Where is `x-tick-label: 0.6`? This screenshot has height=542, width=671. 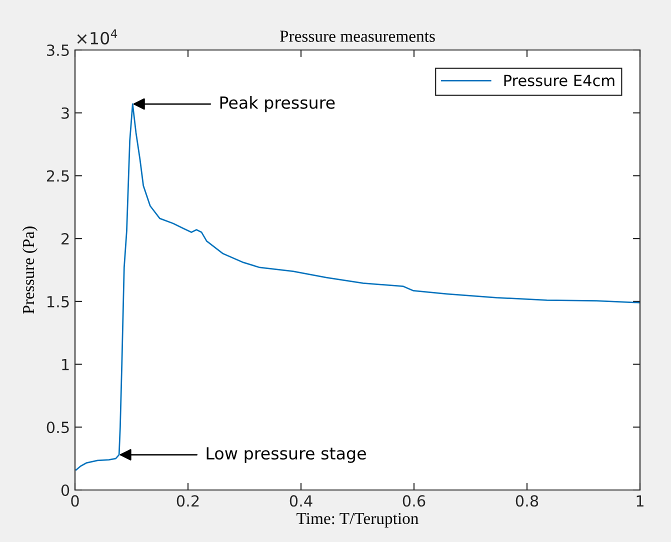 x-tick-label: 0.6 is located at coordinates (414, 501).